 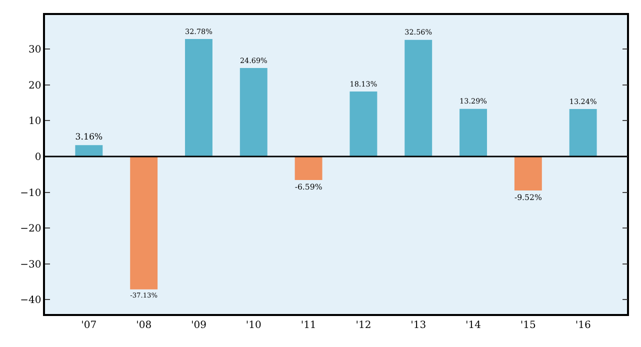 I want to click on x-tick-label: '16, so click(x=583, y=325).